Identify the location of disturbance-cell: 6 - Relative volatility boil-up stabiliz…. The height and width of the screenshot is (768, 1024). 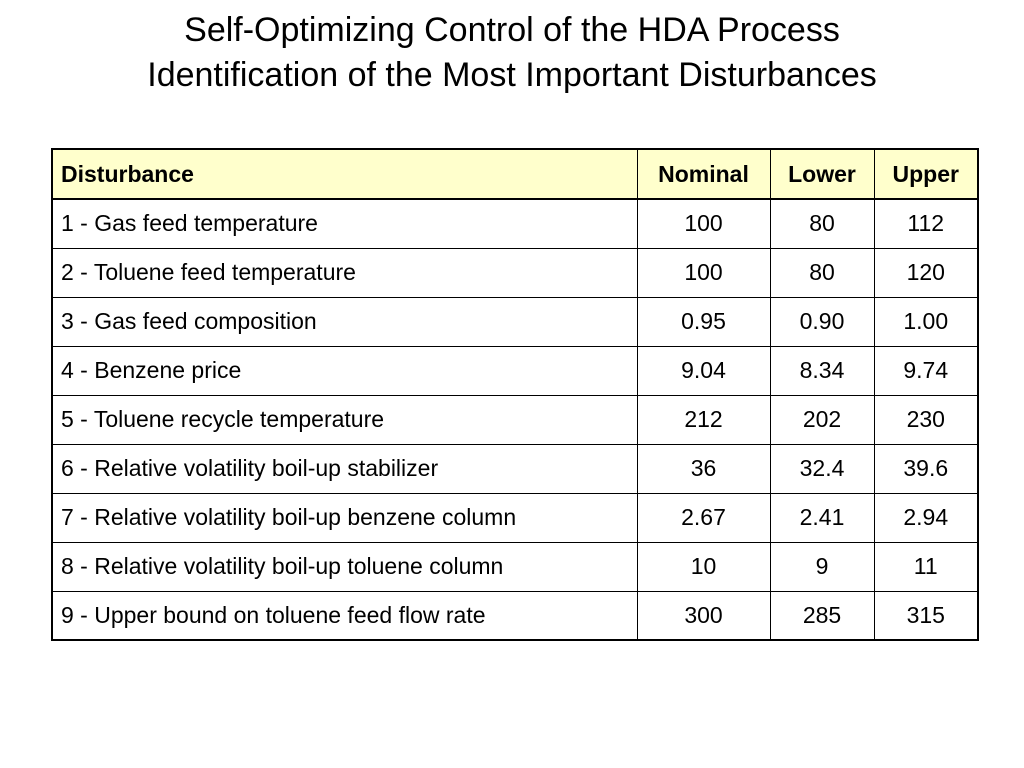
(344, 468).